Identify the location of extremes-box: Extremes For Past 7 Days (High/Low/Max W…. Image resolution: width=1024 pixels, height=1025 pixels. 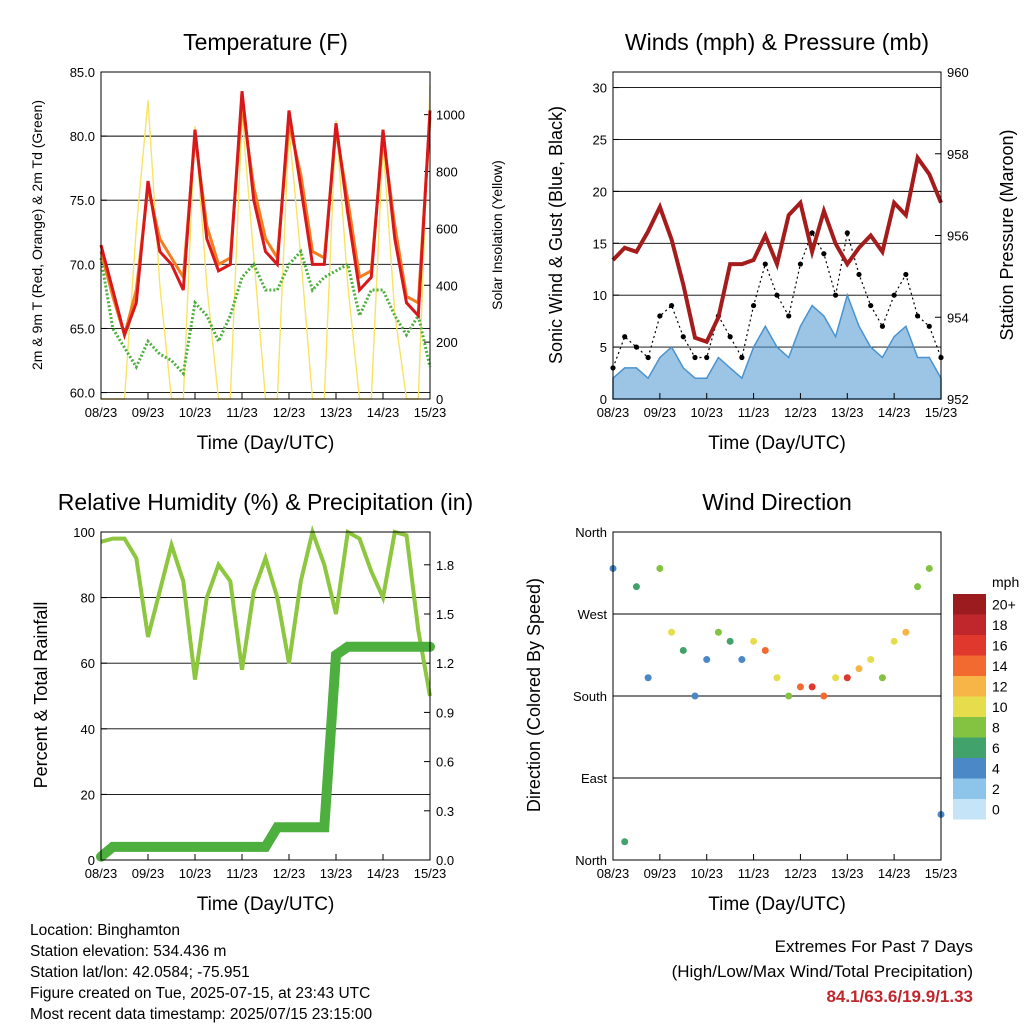
(822, 971).